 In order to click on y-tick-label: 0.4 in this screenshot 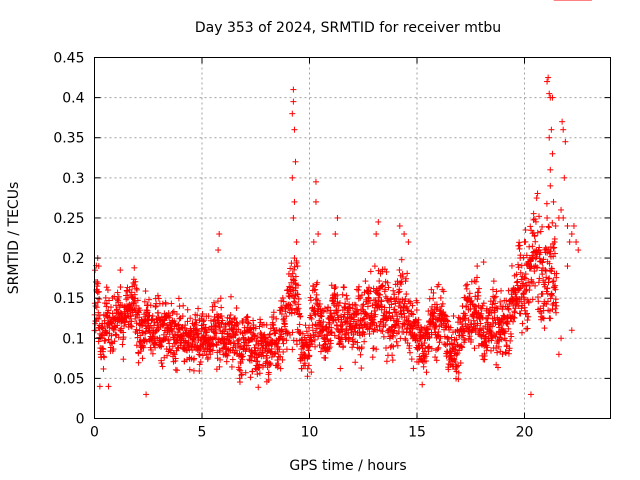, I will do `click(73, 99)`.